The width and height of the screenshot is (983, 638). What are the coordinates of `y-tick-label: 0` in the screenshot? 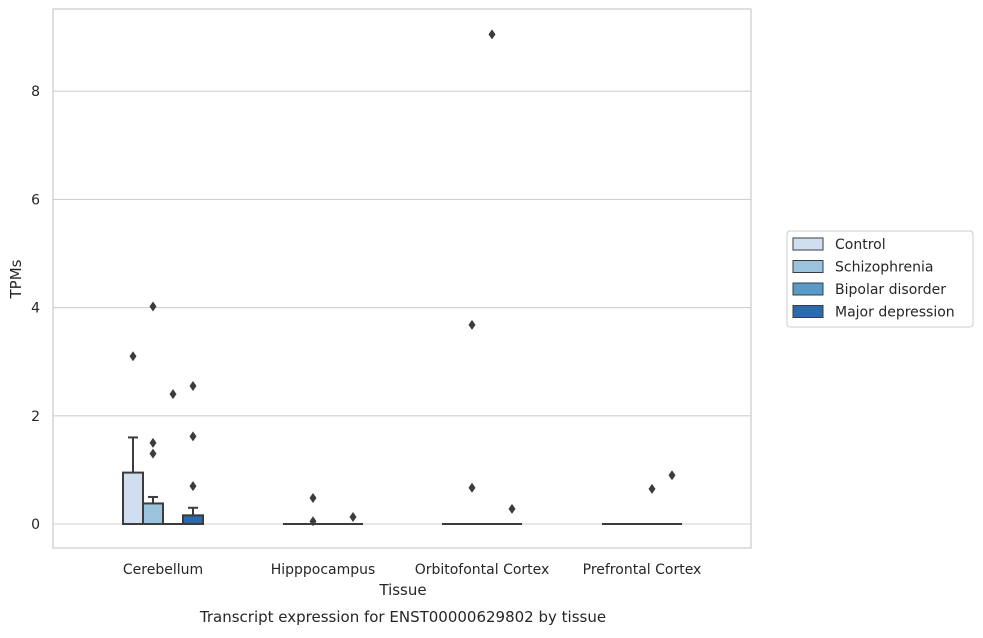 It's located at (35, 525).